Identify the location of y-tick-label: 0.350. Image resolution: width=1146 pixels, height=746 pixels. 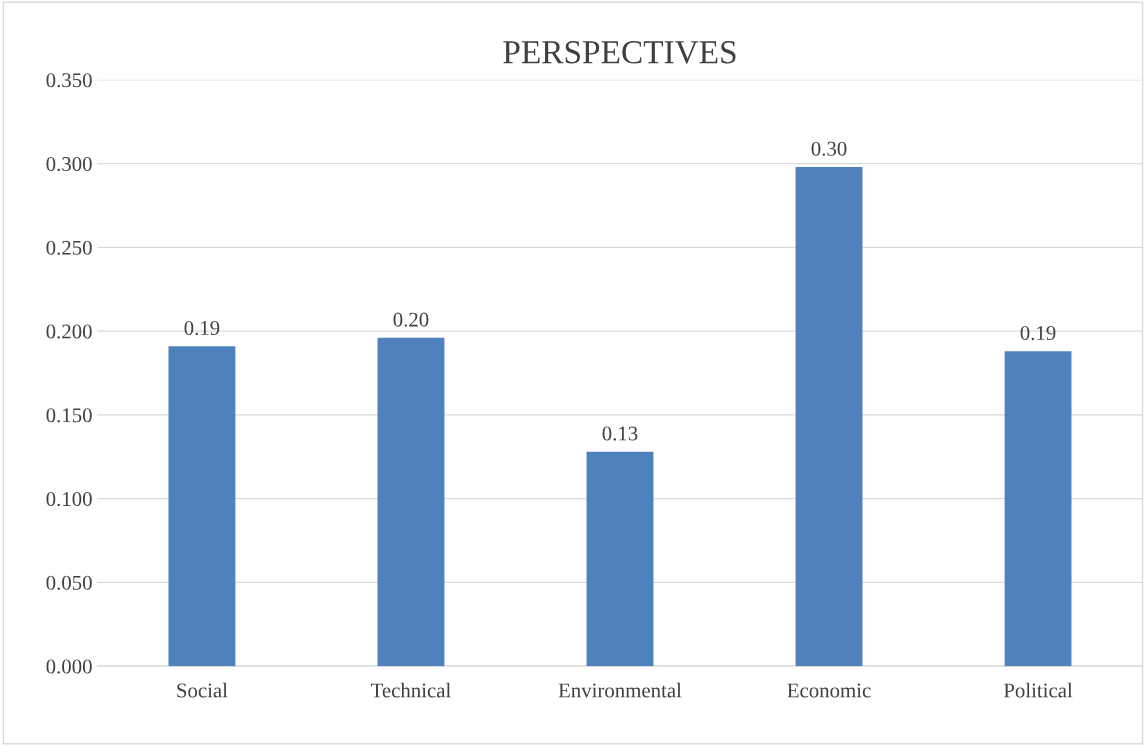
(69, 80).